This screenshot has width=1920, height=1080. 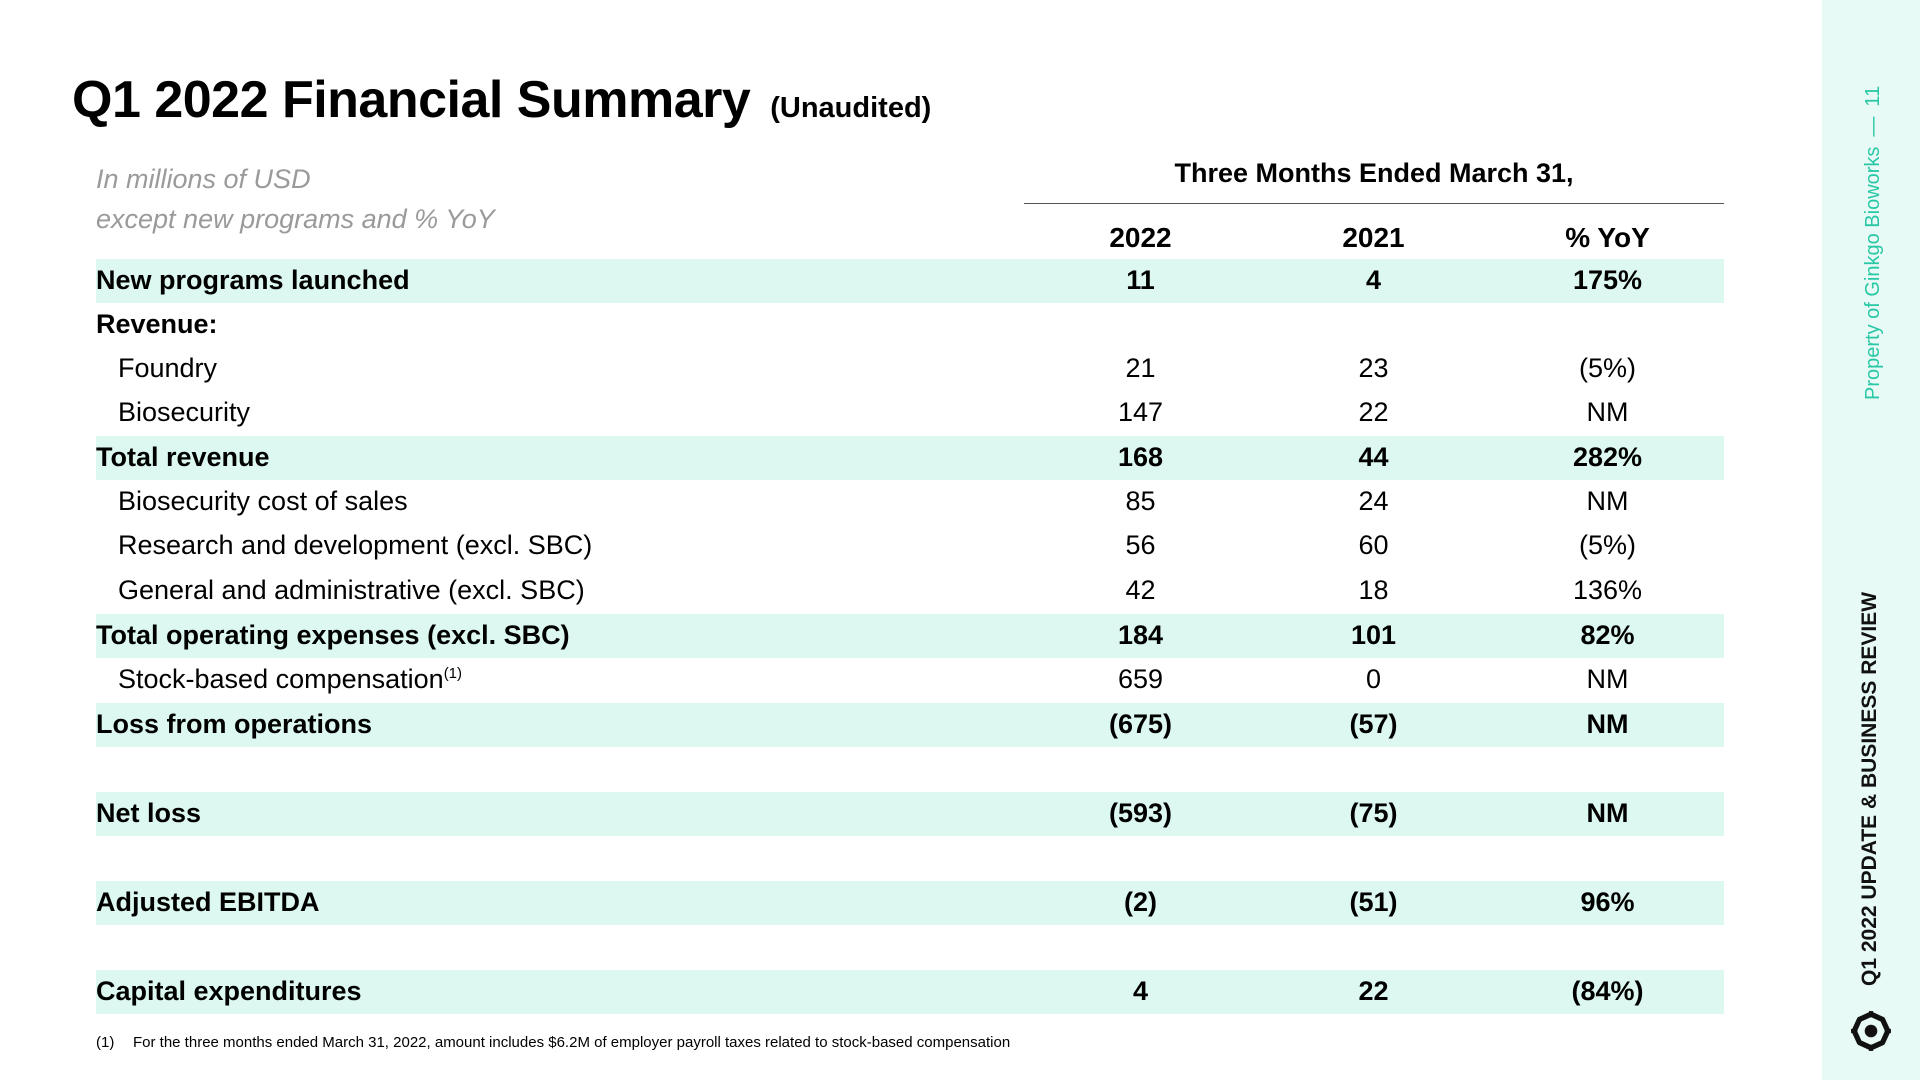 What do you see at coordinates (1373, 368) in the screenshot?
I see `cell-2021: 23` at bounding box center [1373, 368].